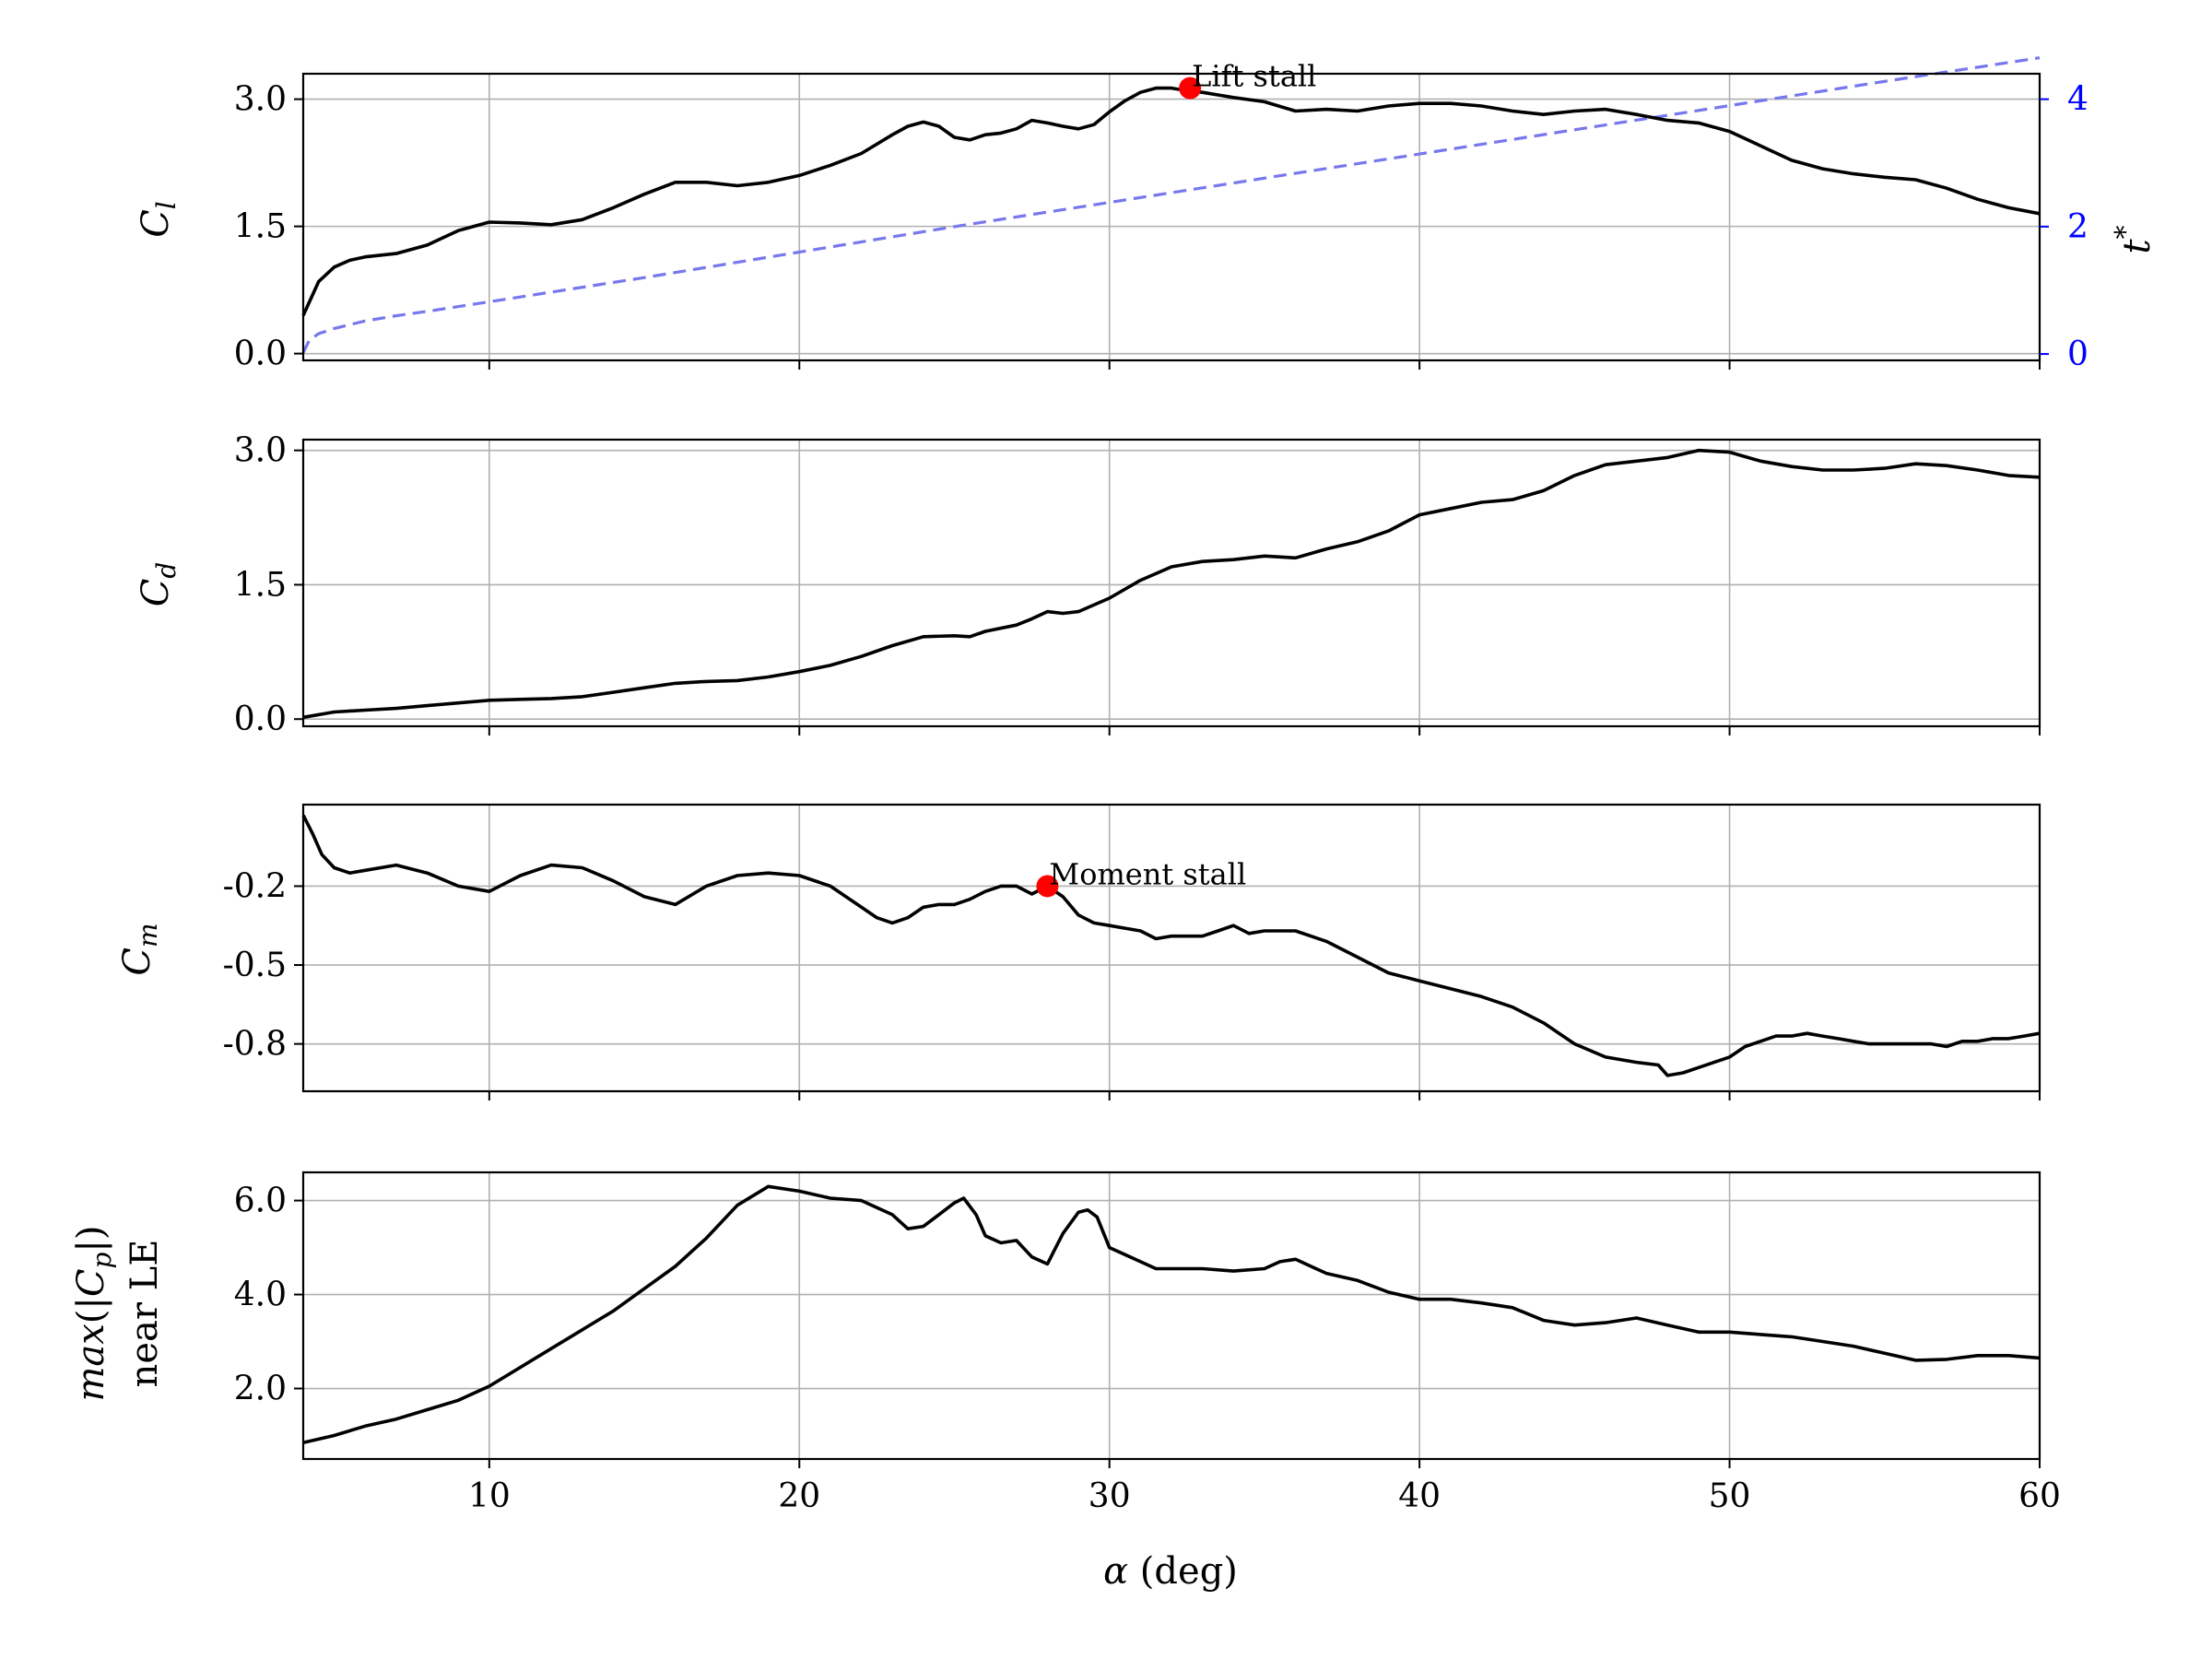 This screenshot has height=1659, width=2212. What do you see at coordinates (139, 949) in the screenshot?
I see `y-axis-label-cm: Cm` at bounding box center [139, 949].